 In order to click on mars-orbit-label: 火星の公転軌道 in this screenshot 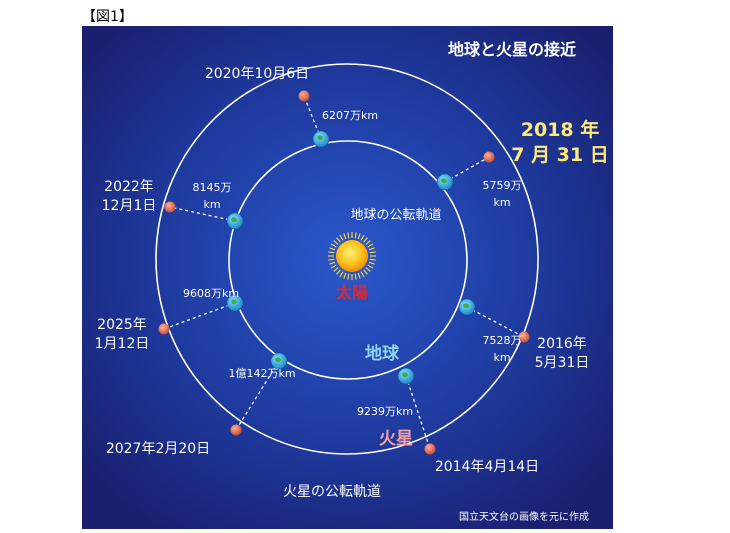, I will do `click(332, 492)`.